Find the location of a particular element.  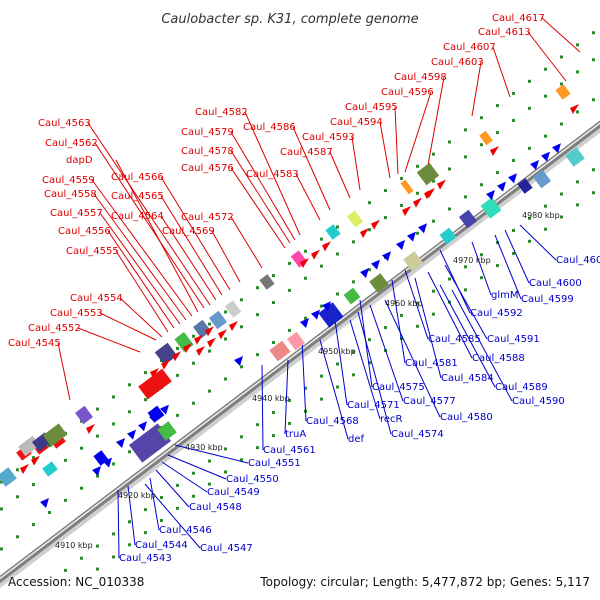

gene-label: Caul_4549 is located at coordinates (233, 492).